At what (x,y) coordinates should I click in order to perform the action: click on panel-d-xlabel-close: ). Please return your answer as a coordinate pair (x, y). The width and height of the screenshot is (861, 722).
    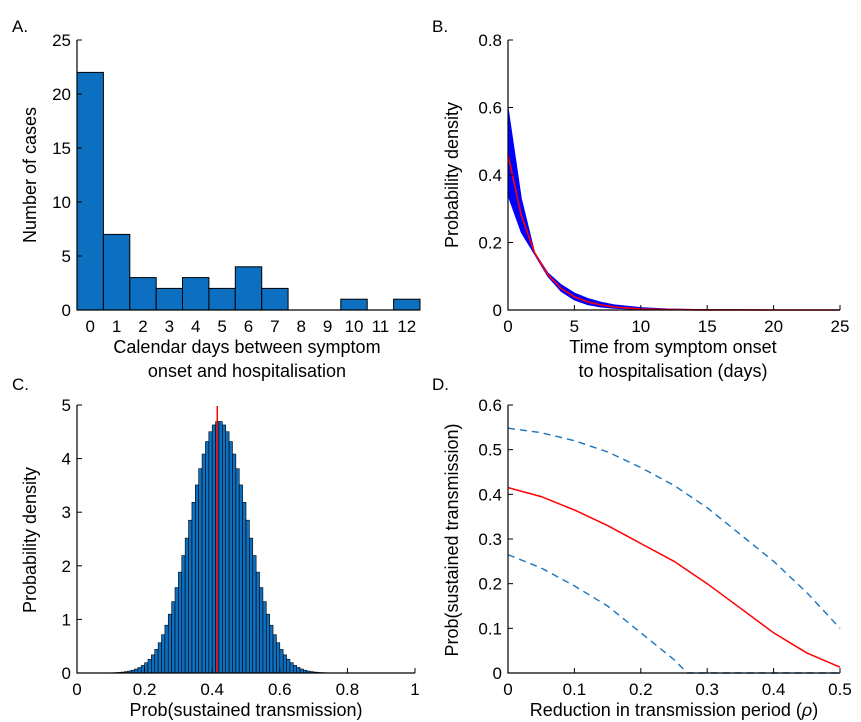
    Looking at the image, I should click on (815, 710).